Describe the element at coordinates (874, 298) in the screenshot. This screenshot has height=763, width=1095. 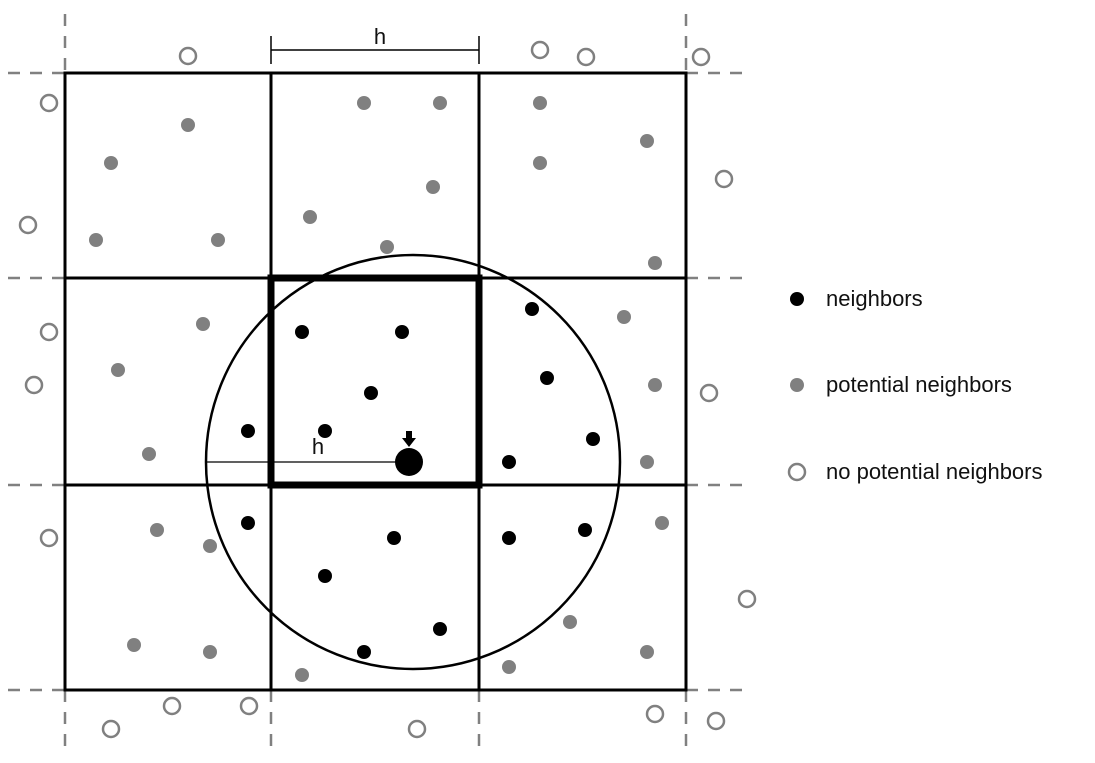
I see `legend-neighbors-label: neighbors` at that location.